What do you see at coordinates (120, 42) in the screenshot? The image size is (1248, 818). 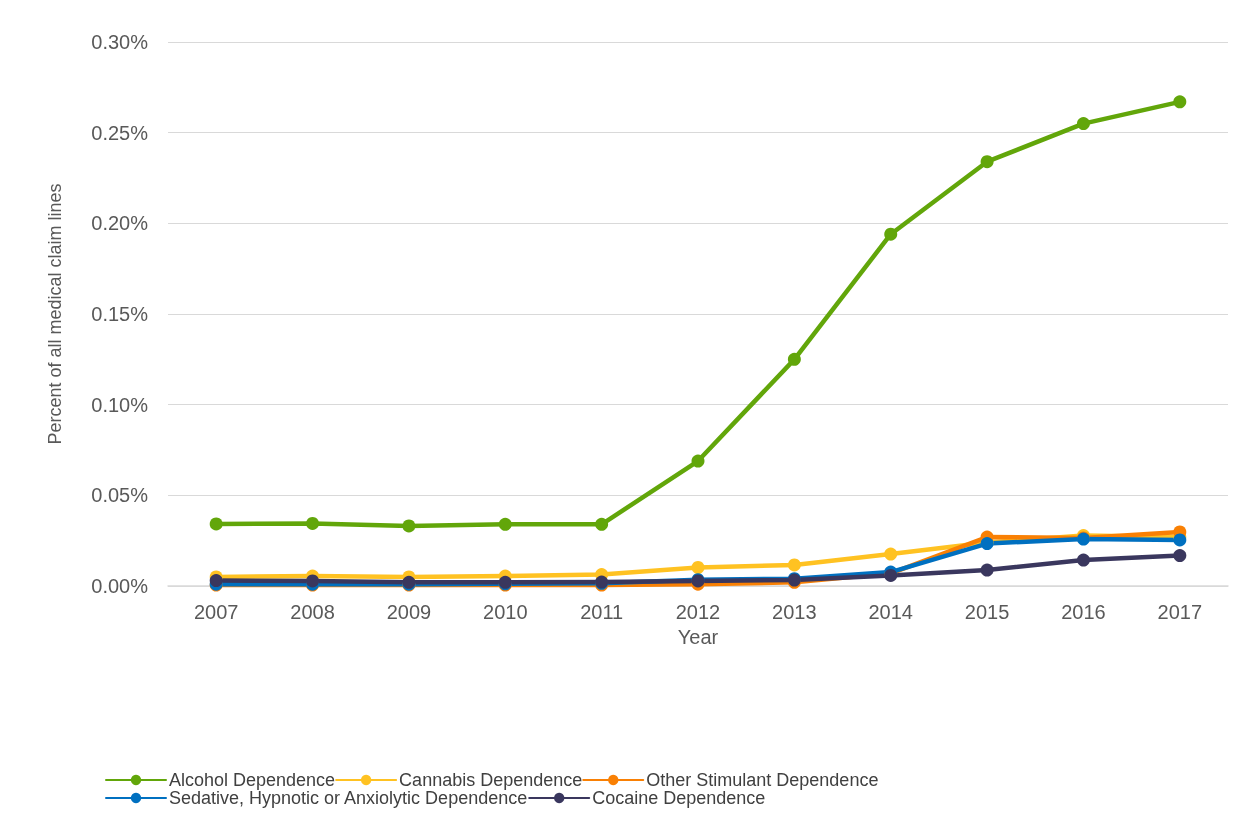 I see `y-tick-label: 0.30%` at bounding box center [120, 42].